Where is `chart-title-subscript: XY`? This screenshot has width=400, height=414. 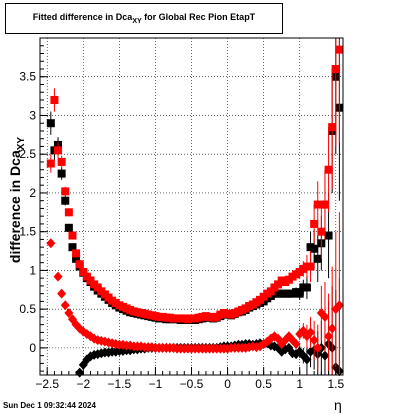
chart-title-subscript: XY is located at coordinates (137, 21).